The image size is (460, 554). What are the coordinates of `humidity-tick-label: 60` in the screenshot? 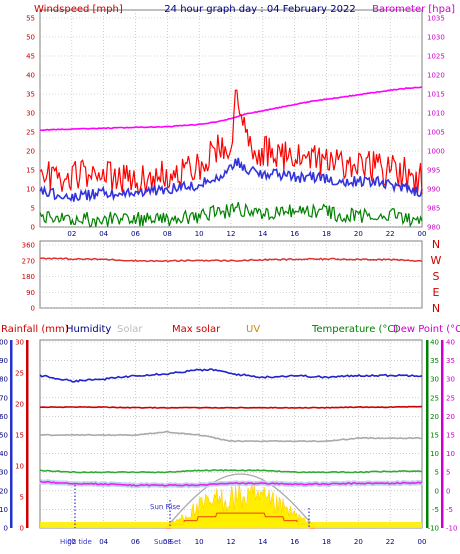 It's located at (4, 417).